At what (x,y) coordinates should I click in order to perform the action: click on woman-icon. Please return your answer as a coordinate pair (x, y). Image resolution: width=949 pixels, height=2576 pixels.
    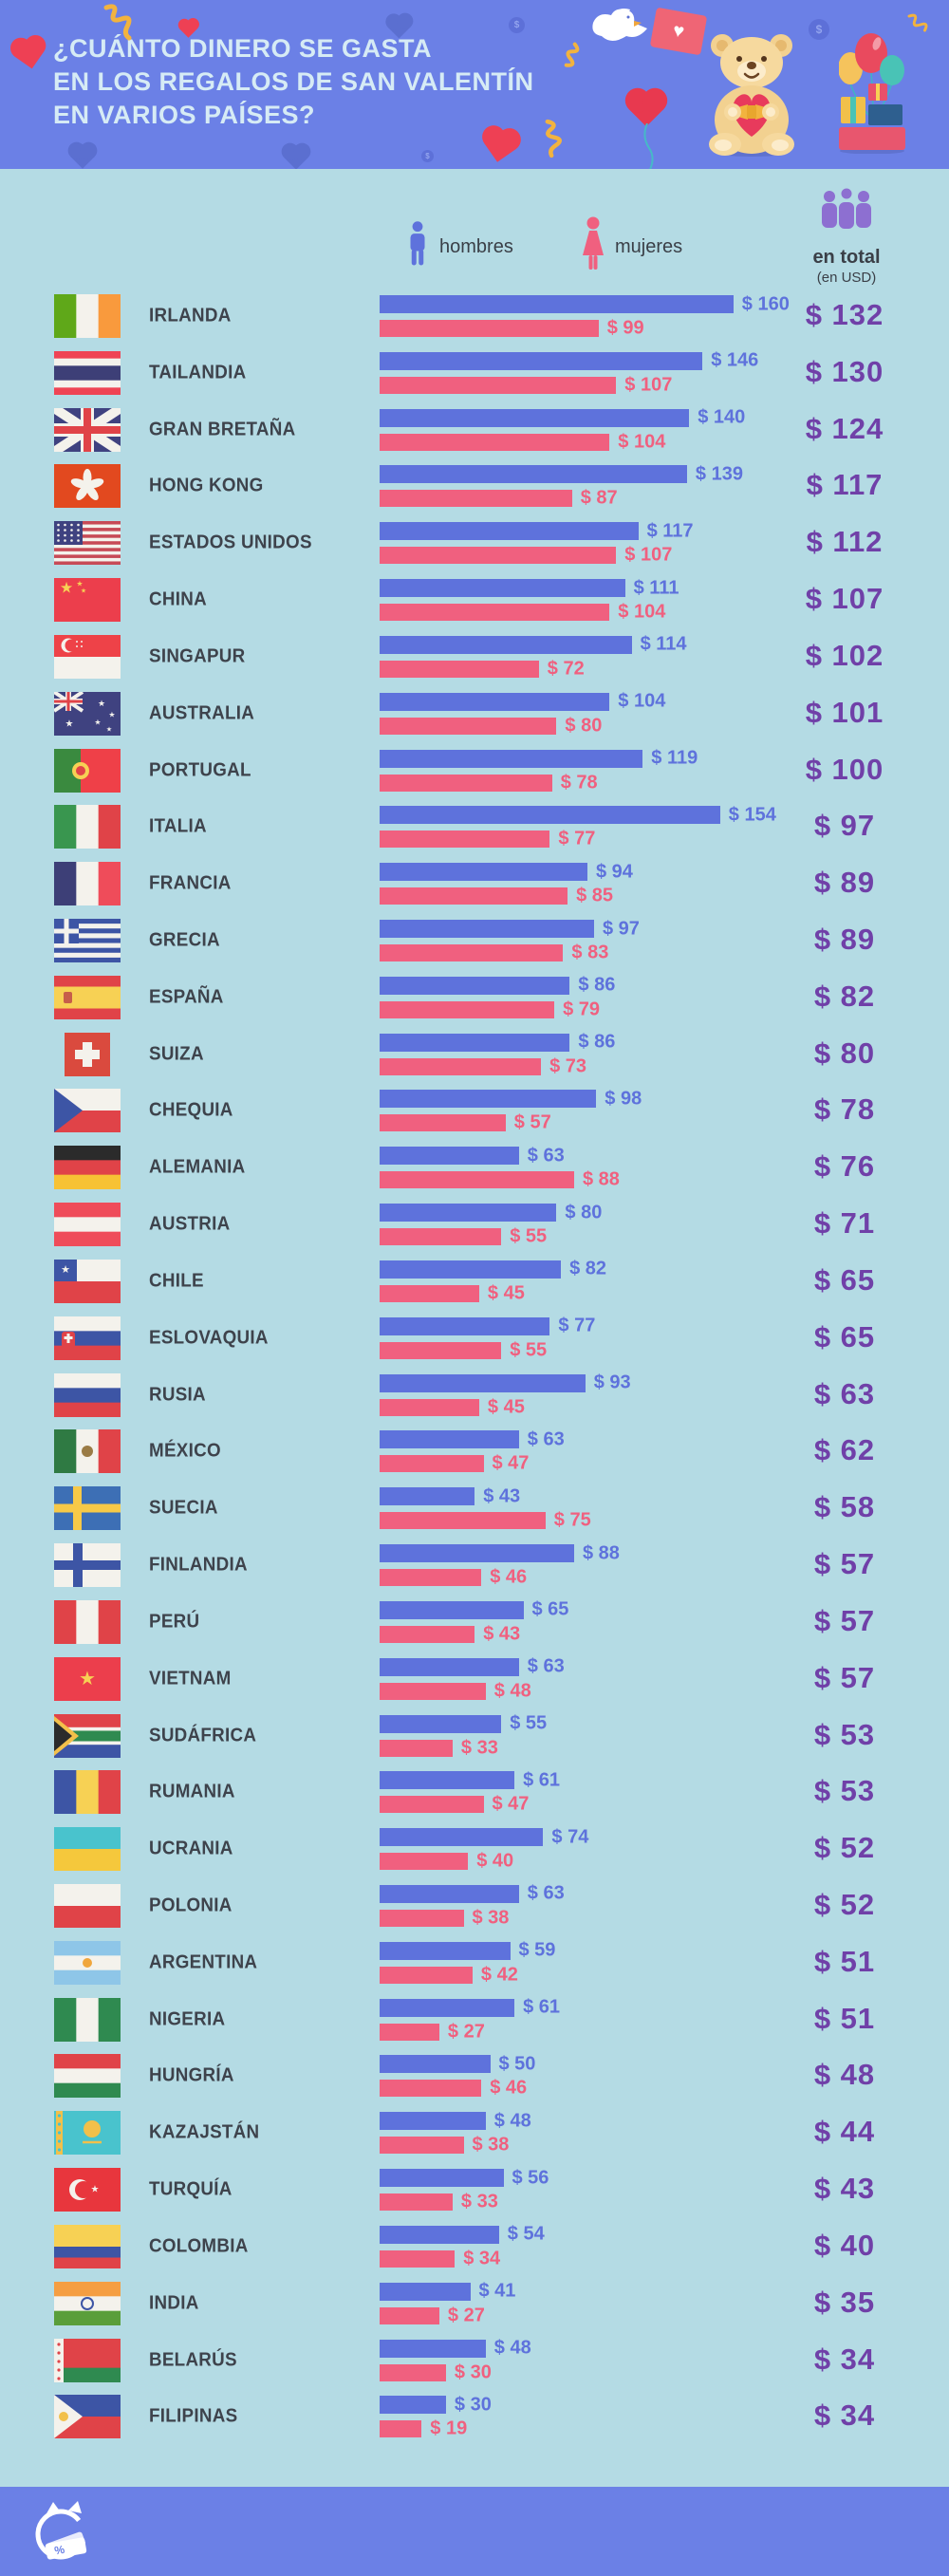
    Looking at the image, I should click on (593, 243).